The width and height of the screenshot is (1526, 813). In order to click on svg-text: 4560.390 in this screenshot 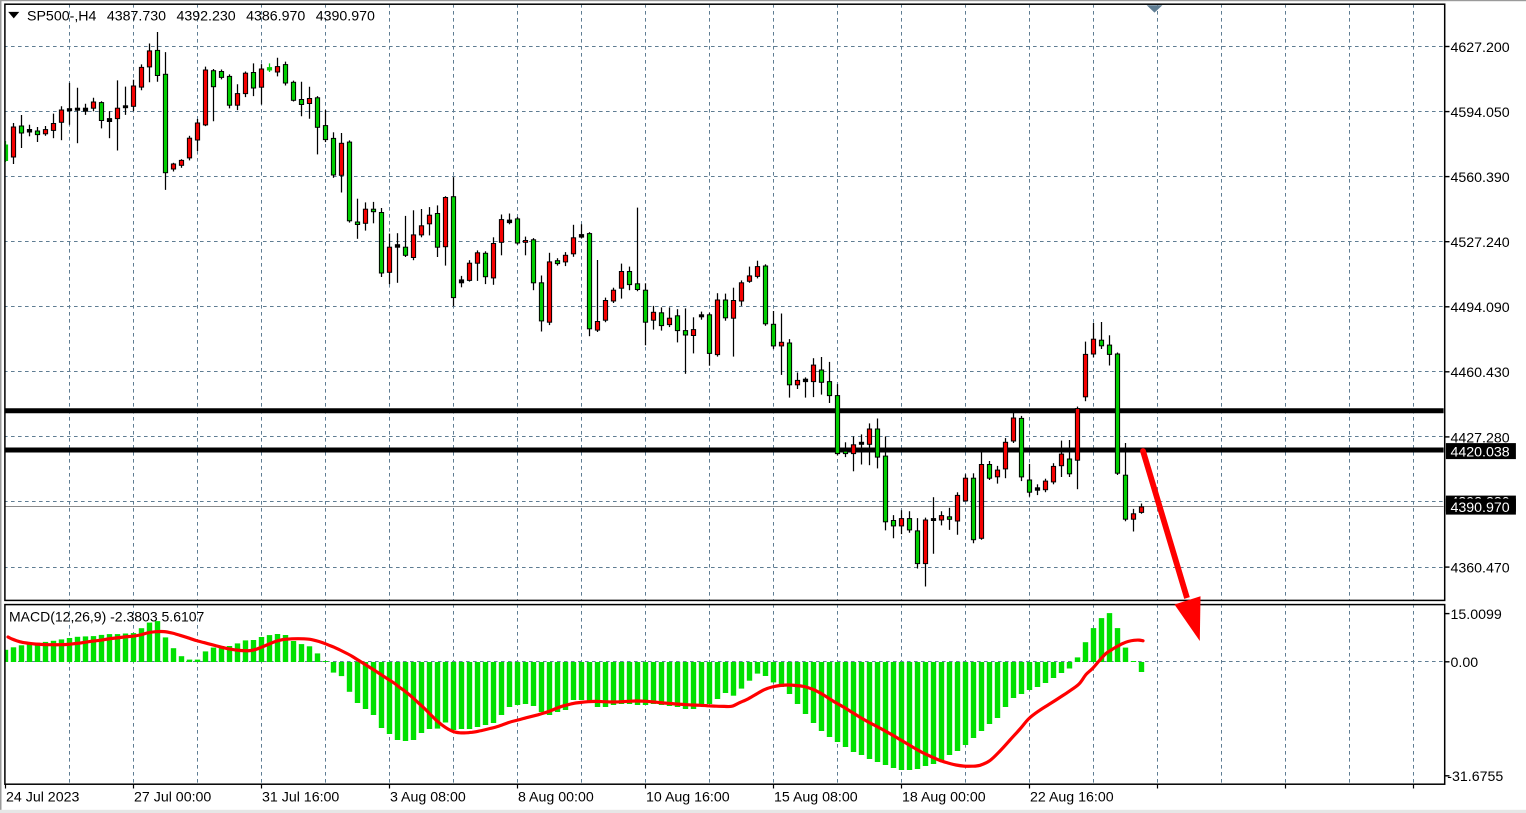, I will do `click(1480, 178)`.